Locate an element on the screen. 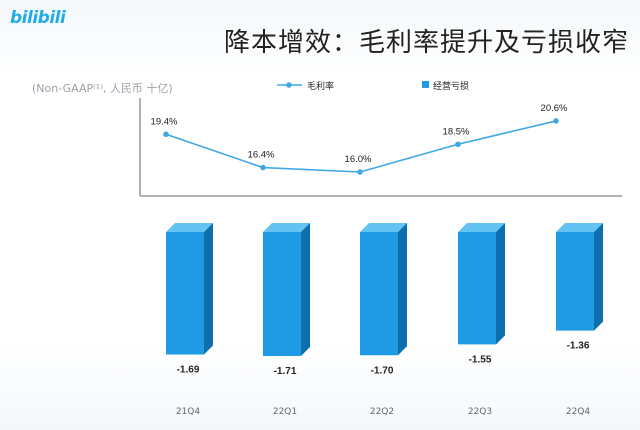  bilibili-logo: bilibili is located at coordinates (38, 18).